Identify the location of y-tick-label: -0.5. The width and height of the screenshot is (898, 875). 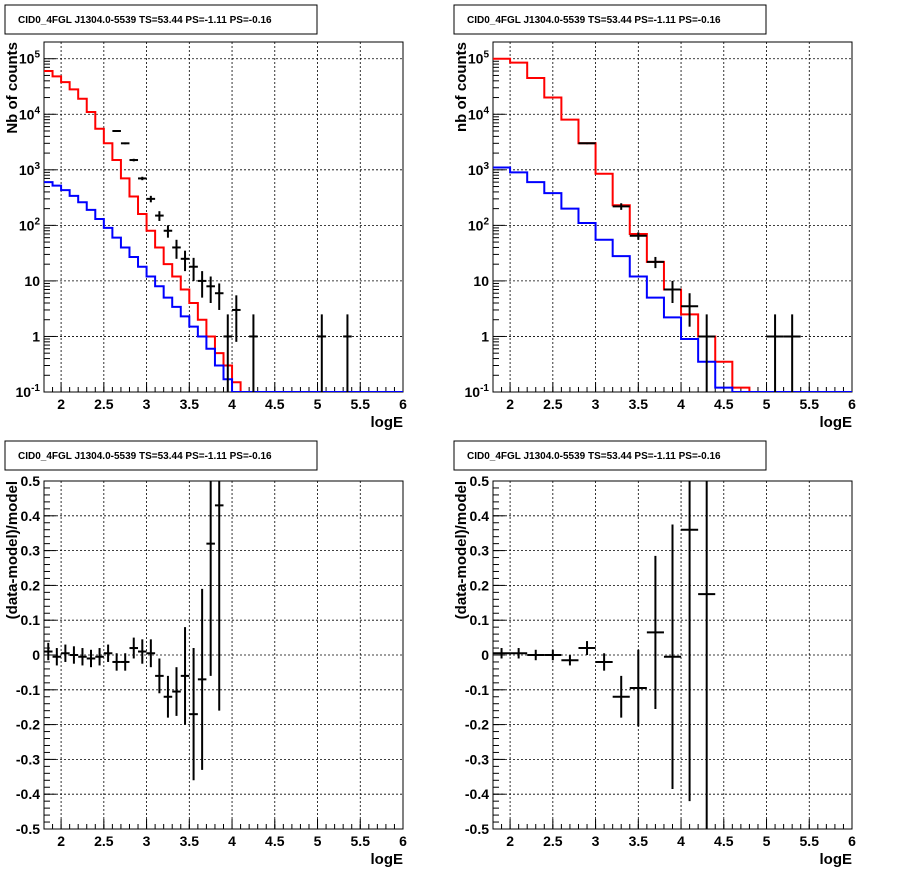
(477, 829).